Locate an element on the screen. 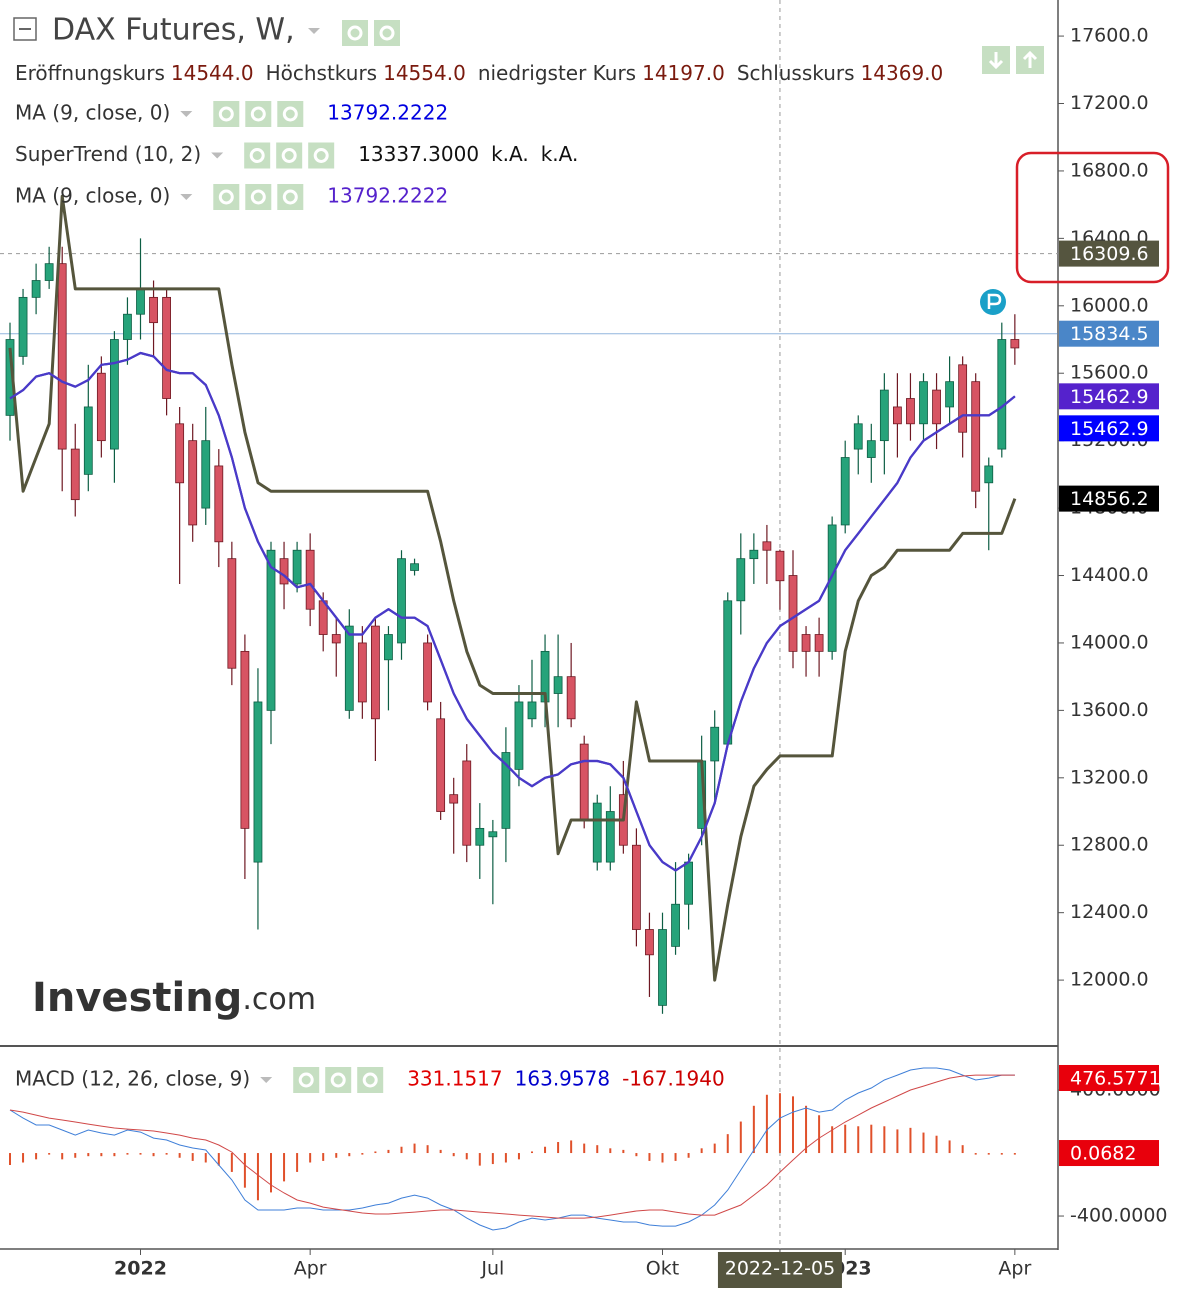  ohlc-value: 14554.0 is located at coordinates (424, 73).